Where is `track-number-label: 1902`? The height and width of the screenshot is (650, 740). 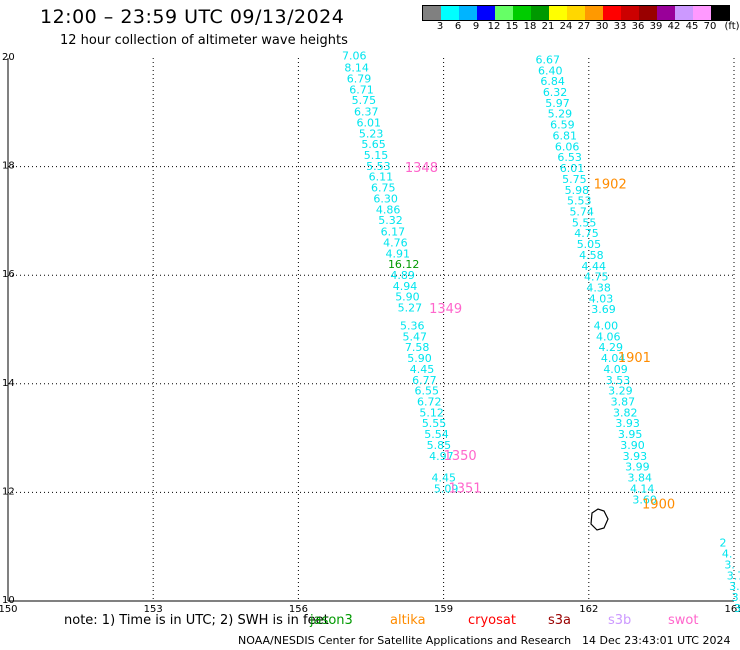 track-number-label: 1902 is located at coordinates (610, 184).